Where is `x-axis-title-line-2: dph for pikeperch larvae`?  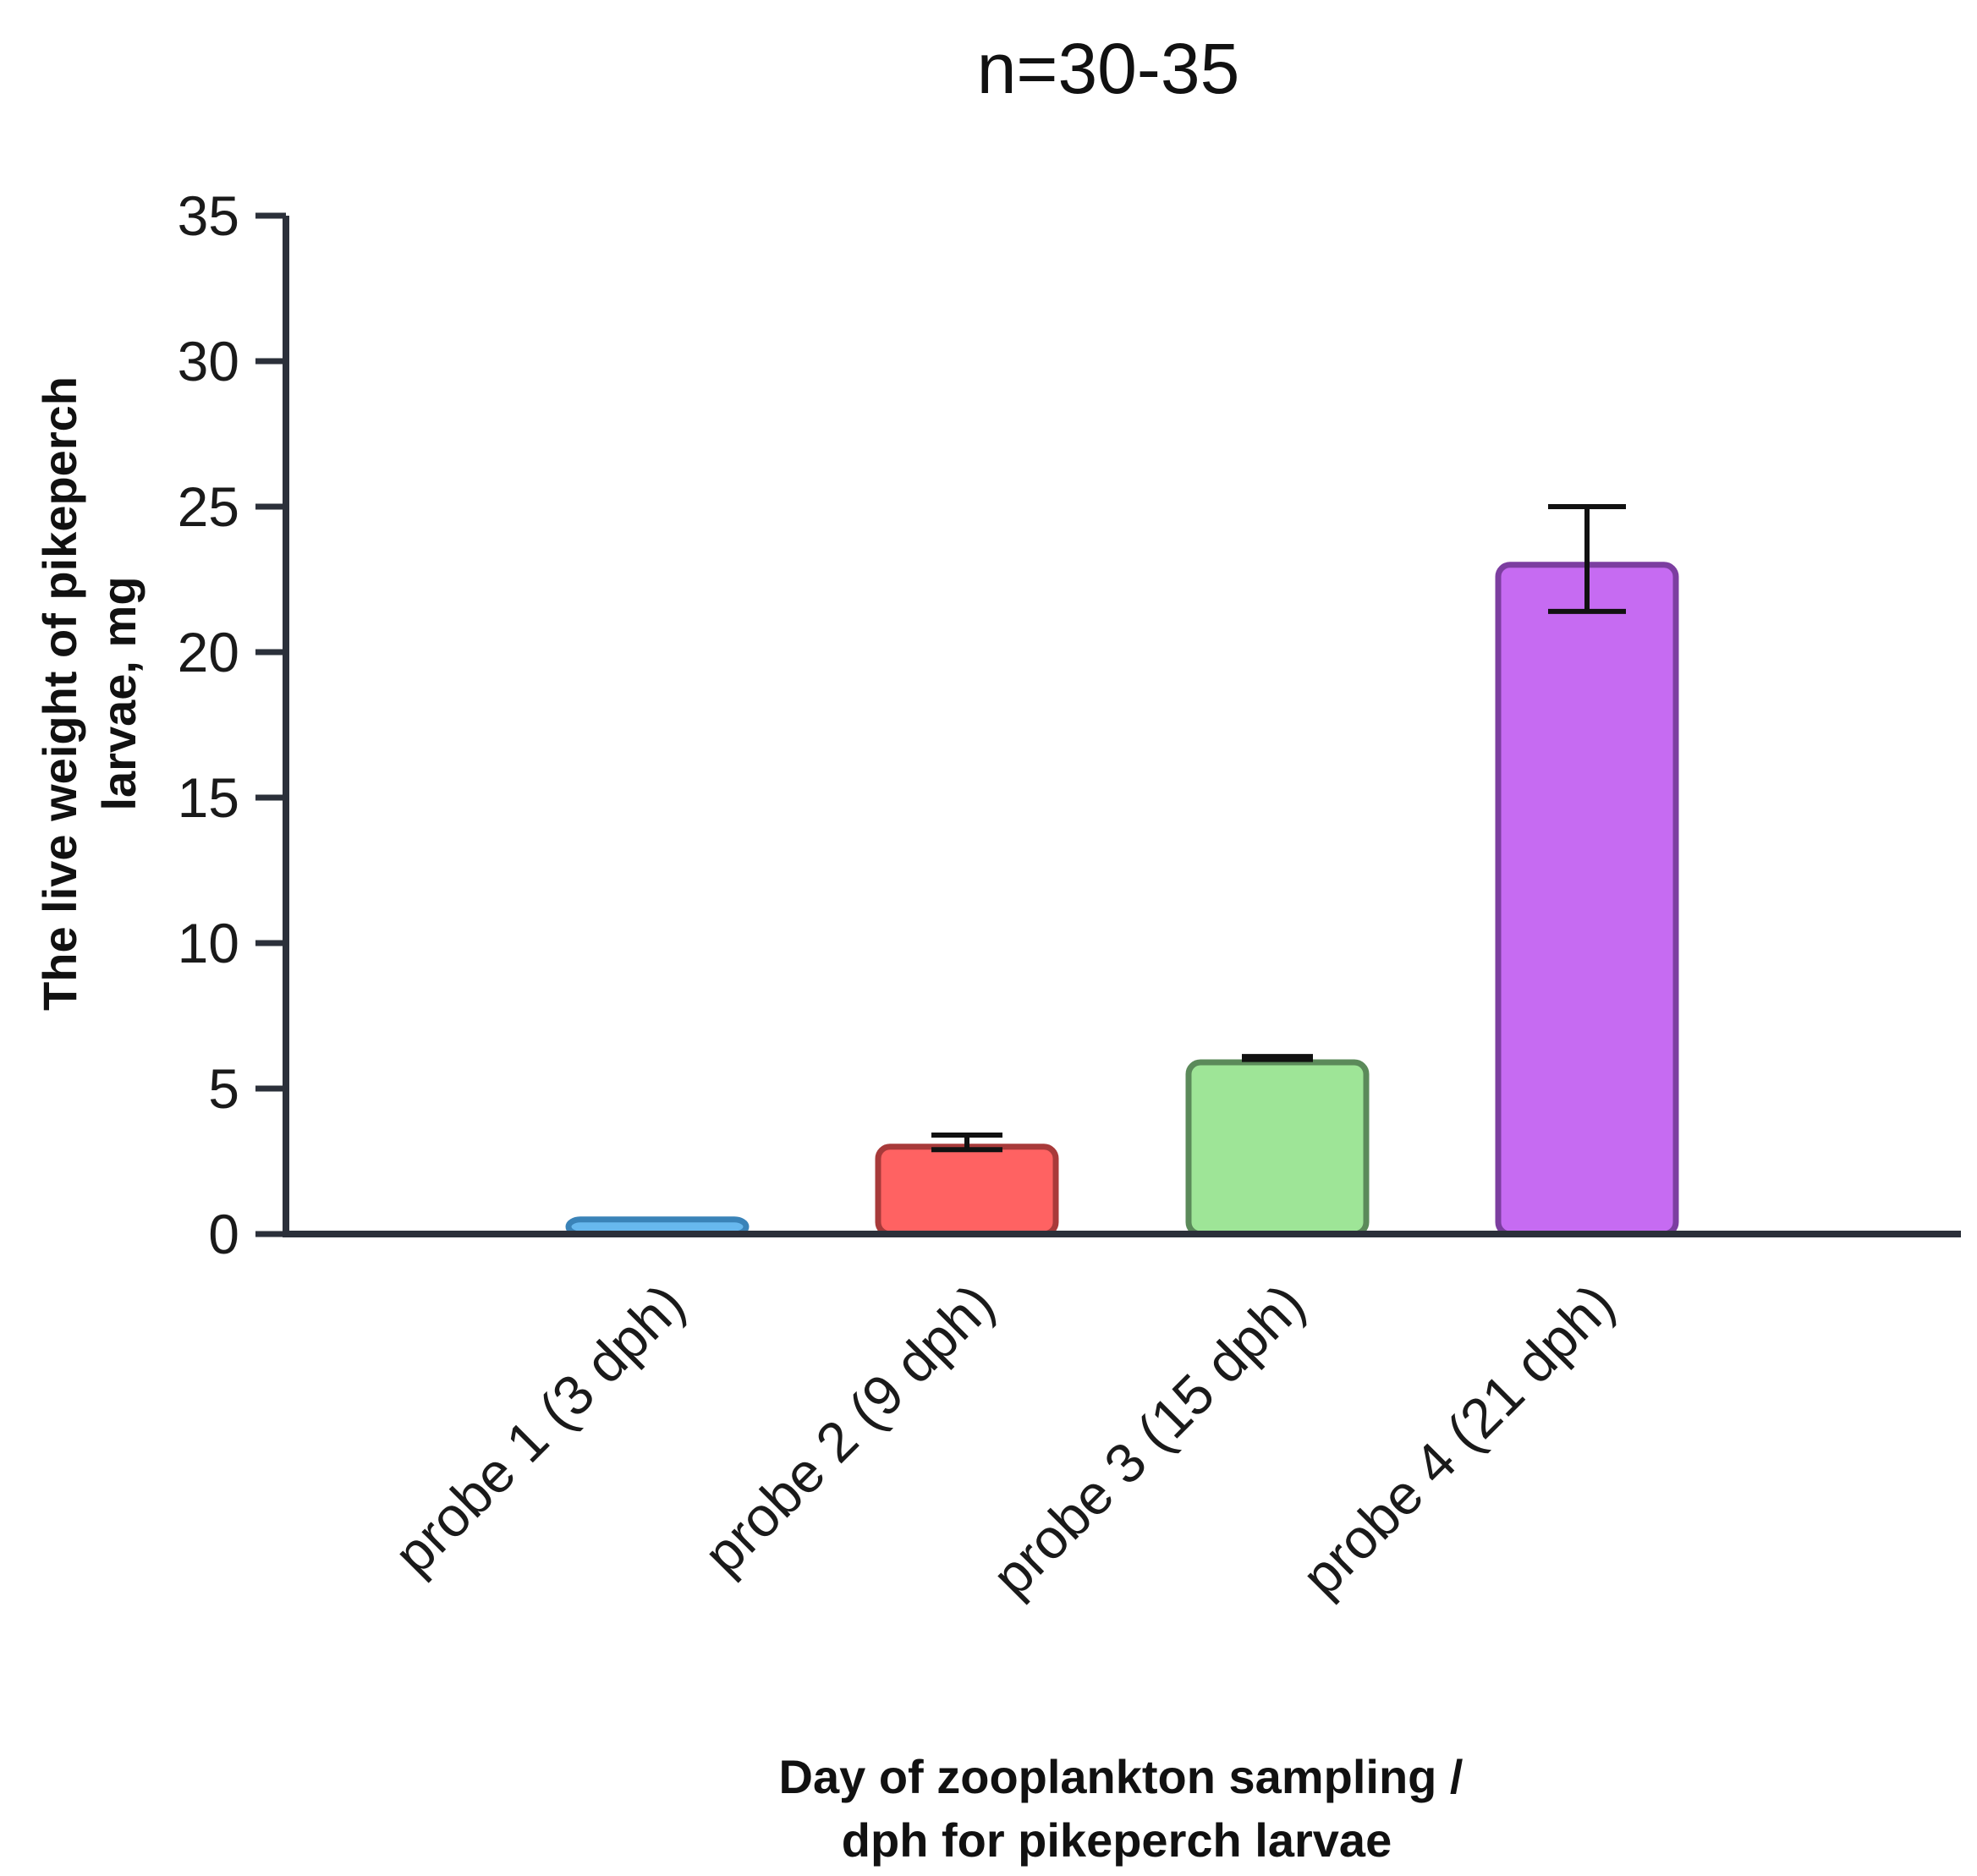
x-axis-title-line-2: dph for pikeperch larvae is located at coordinates (1117, 1840).